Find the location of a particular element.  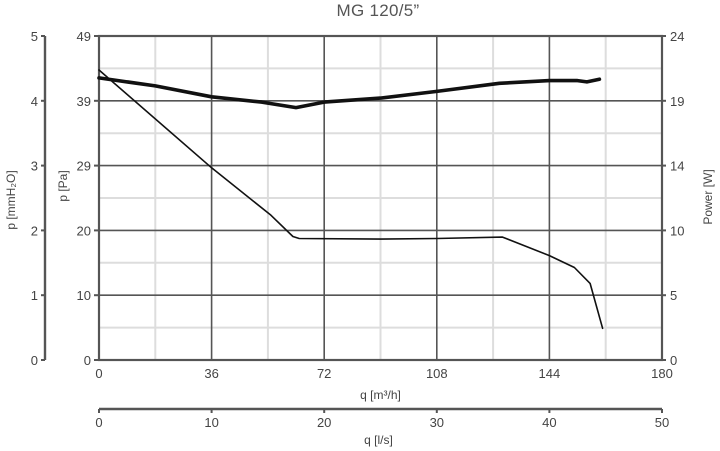

power-tick-label: 14 is located at coordinates (677, 166).